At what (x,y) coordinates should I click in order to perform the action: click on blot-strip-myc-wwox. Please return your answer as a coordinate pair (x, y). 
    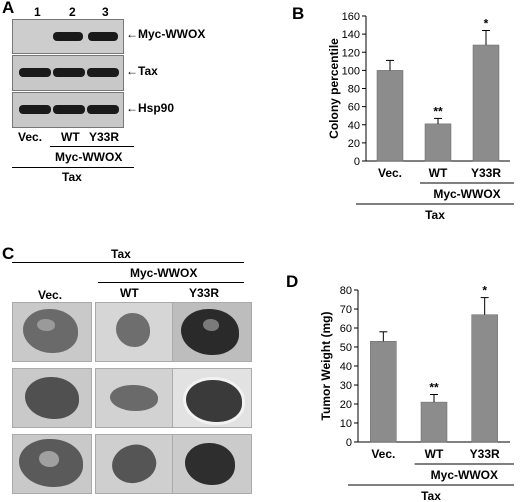
    Looking at the image, I should click on (68, 36).